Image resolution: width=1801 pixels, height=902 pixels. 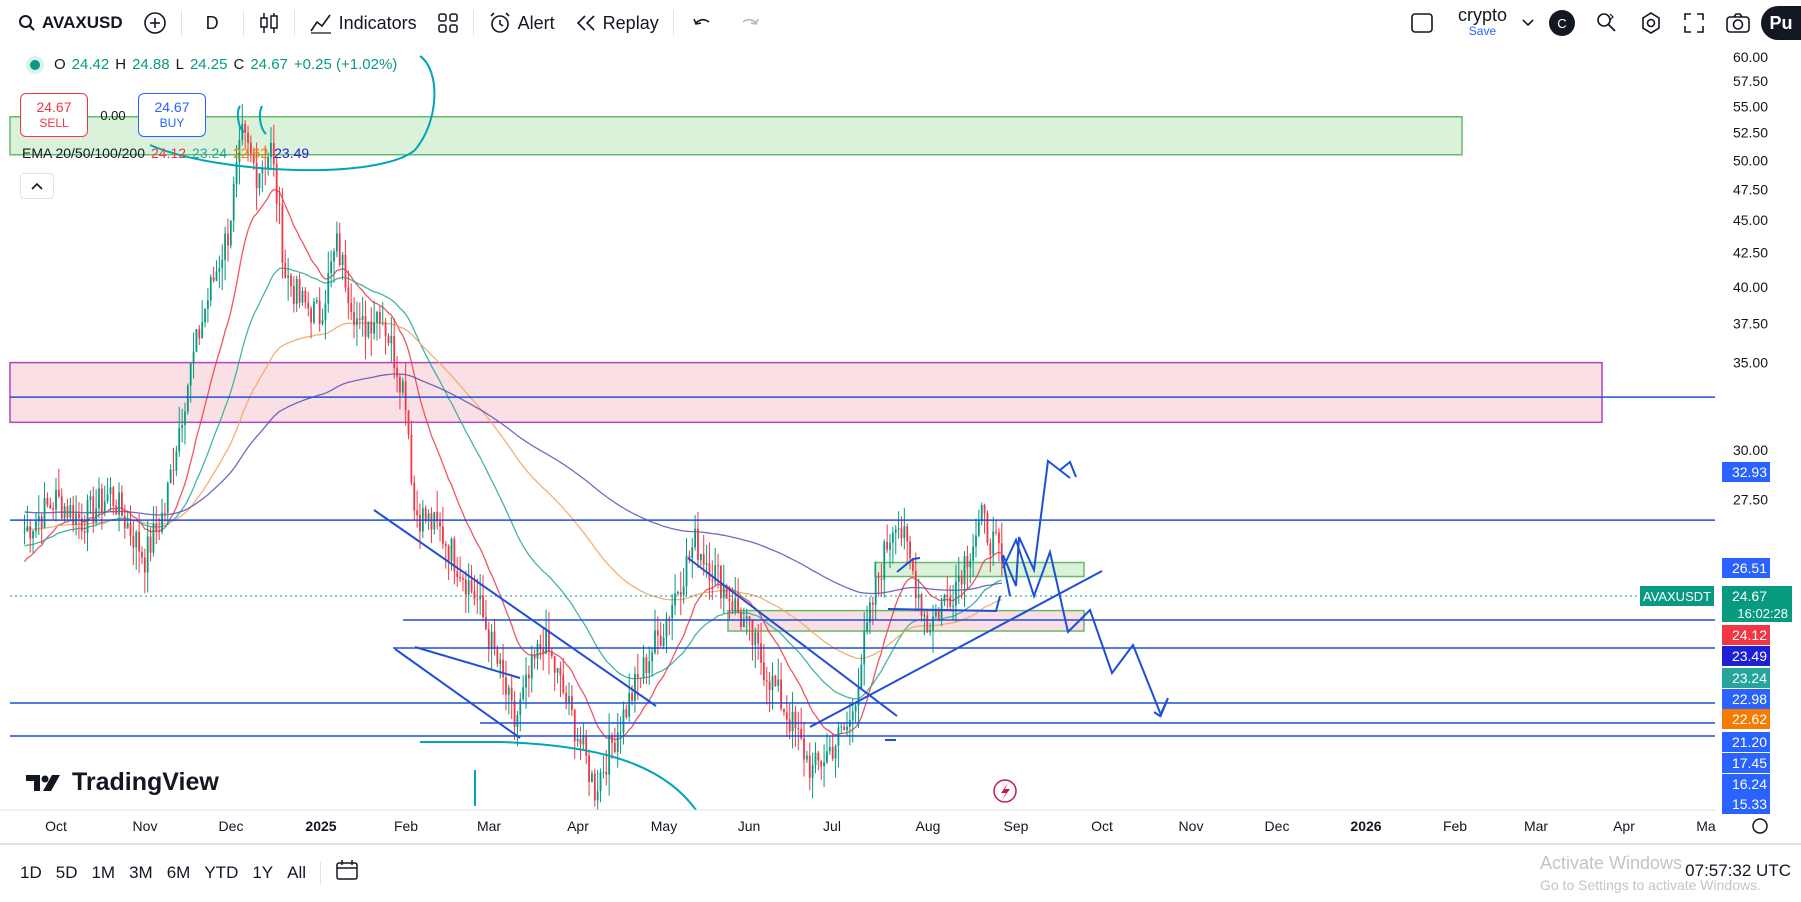 I want to click on range-6m: 6M, so click(x=178, y=872).